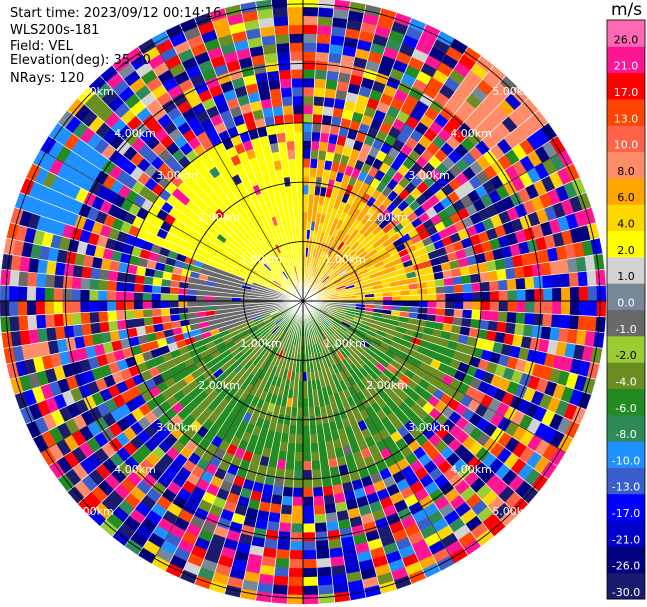  I want to click on ring-label: 3.00km, so click(177, 427).